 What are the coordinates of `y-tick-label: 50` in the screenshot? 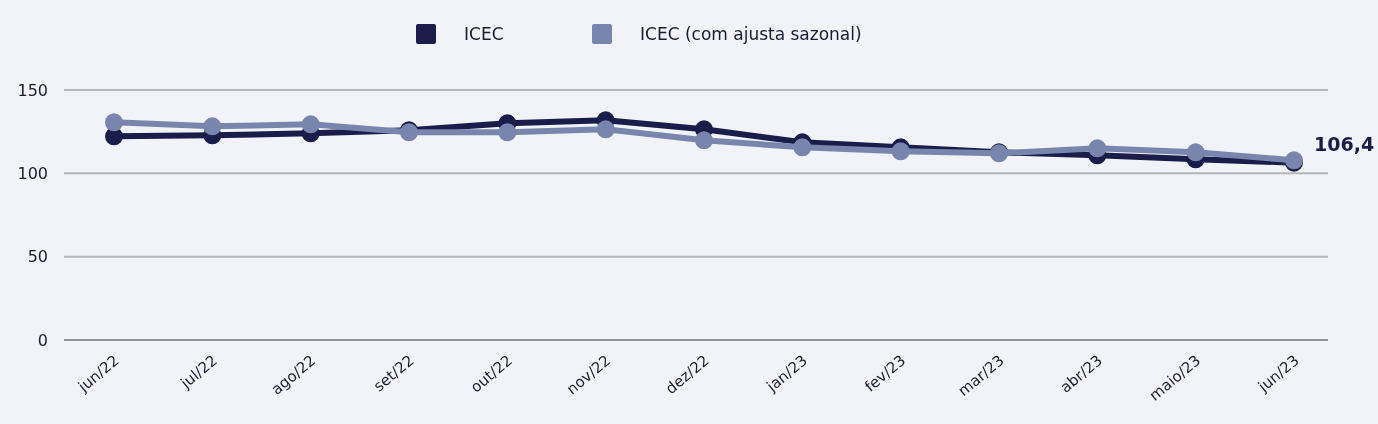 It's located at (37, 257).